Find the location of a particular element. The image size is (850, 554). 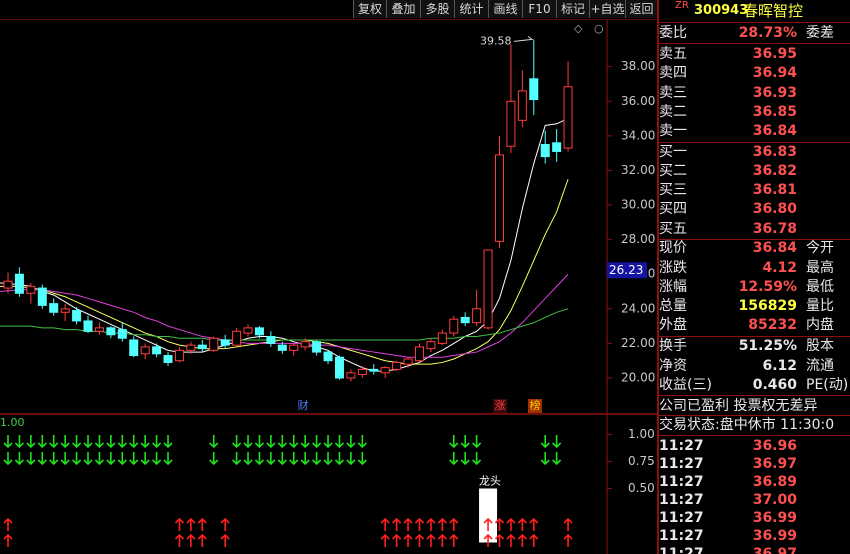

ask-label: 卖二 is located at coordinates (673, 112).